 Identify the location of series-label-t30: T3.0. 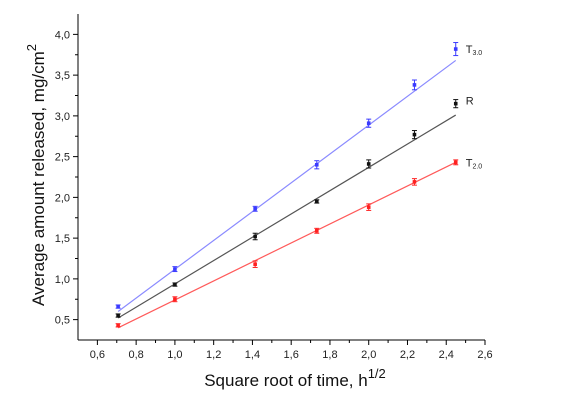
(474, 50).